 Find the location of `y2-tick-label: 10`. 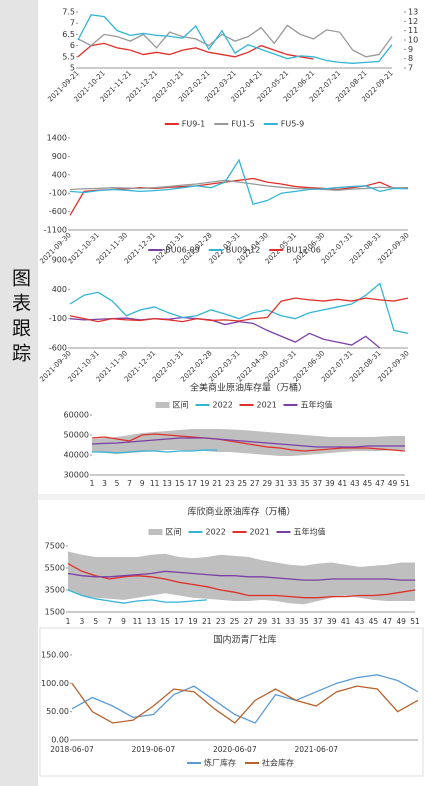

y2-tick-label: 10 is located at coordinates (413, 40).